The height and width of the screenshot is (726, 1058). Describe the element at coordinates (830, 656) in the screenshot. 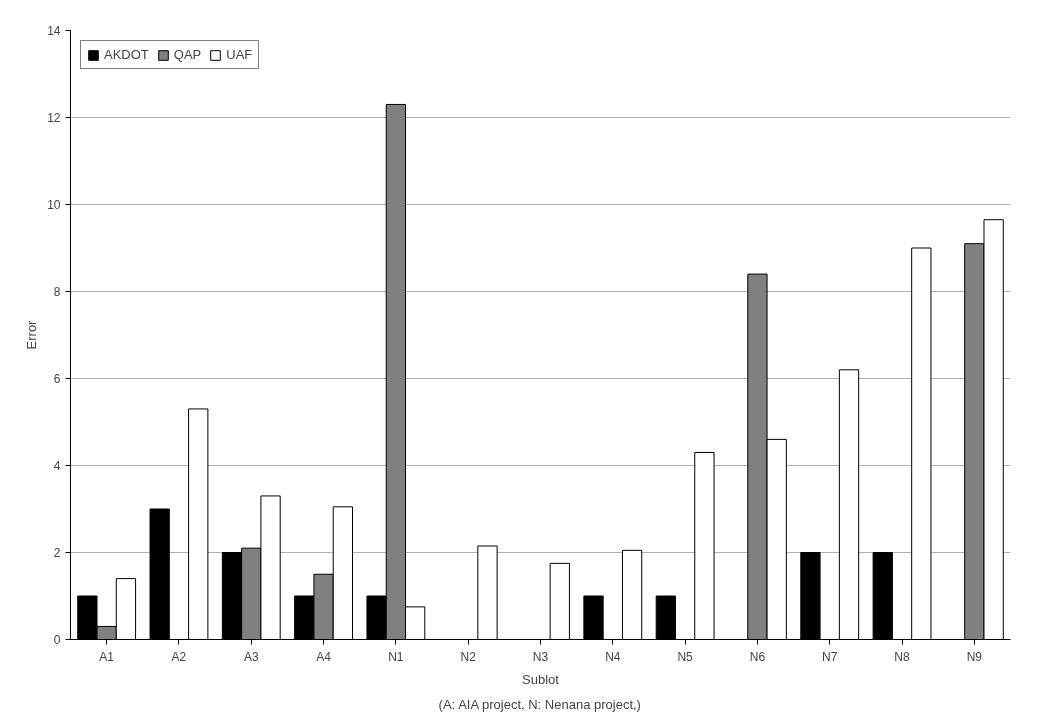

I see `x-tick-label: N7` at that location.